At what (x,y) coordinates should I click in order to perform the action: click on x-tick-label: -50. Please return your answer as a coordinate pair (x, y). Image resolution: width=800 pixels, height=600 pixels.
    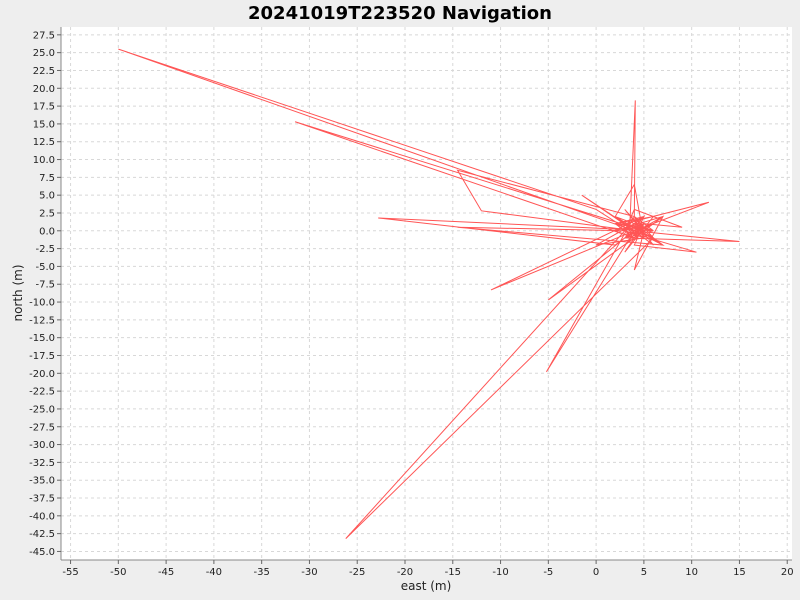
    Looking at the image, I should click on (118, 572).